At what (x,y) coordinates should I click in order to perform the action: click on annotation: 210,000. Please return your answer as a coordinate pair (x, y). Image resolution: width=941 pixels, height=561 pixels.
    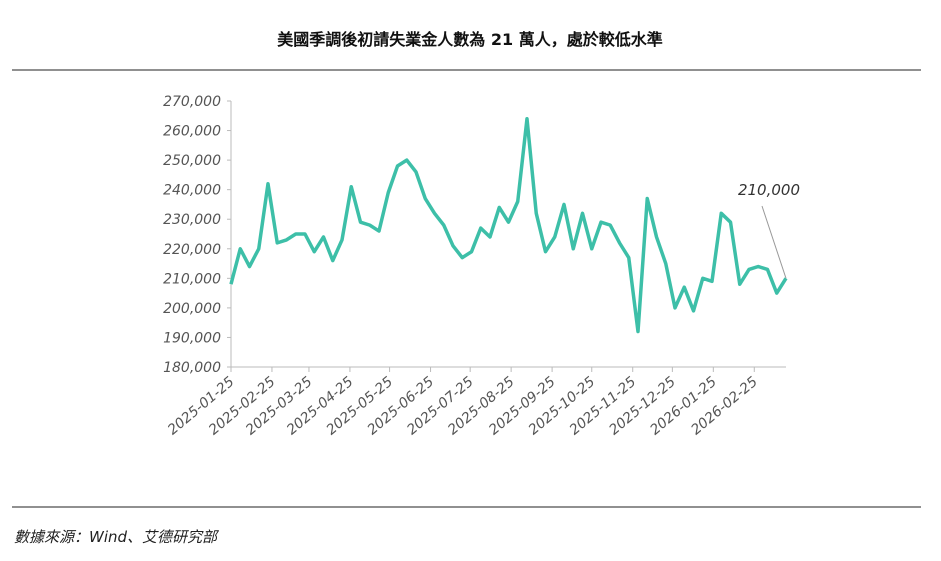
    Looking at the image, I should click on (769, 190).